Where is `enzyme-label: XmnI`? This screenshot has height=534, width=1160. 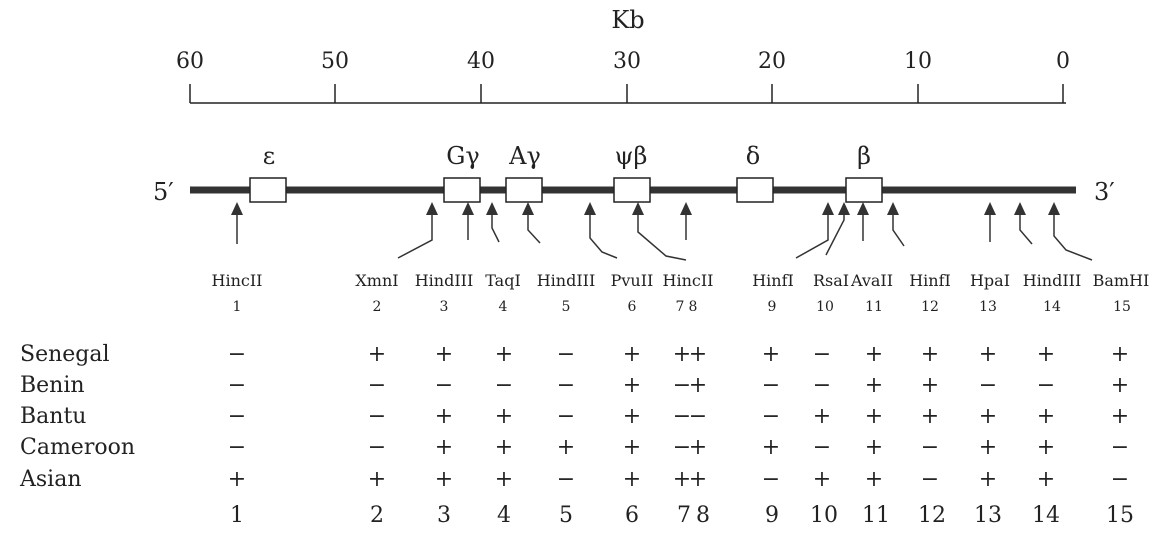 enzyme-label: XmnI is located at coordinates (376, 280).